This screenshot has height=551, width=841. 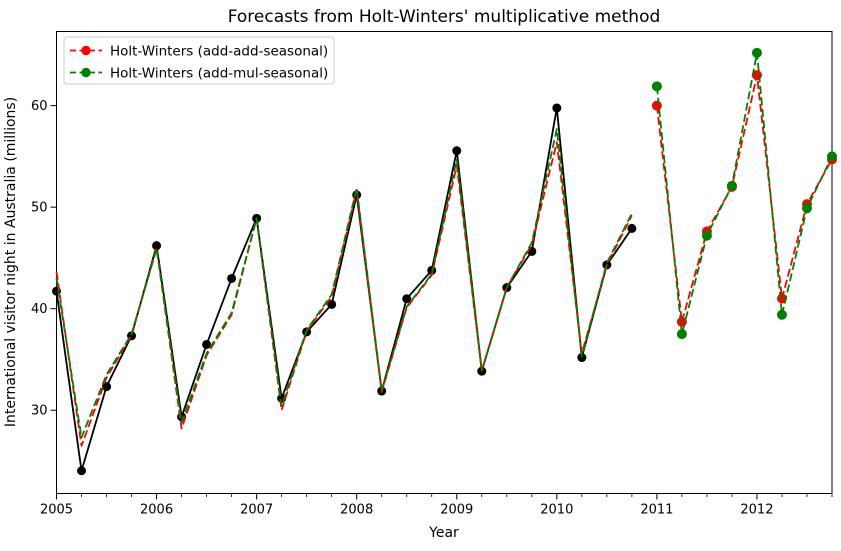 What do you see at coordinates (219, 73) in the screenshot?
I see `legend-entry-label: Holt-Winters (add-mul-seasonal)` at bounding box center [219, 73].